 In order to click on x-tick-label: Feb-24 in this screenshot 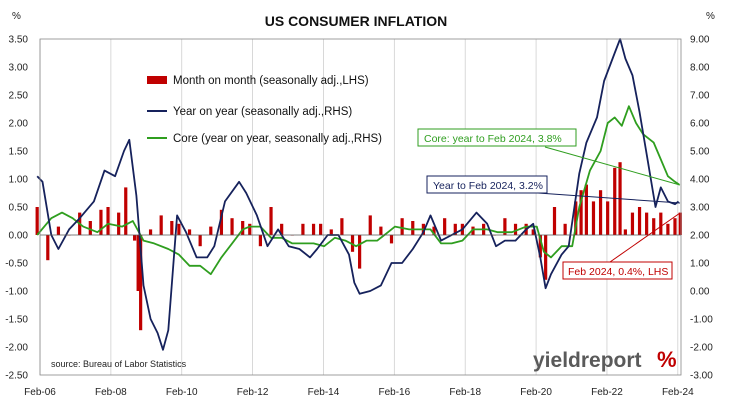, I will do `click(678, 392)`.